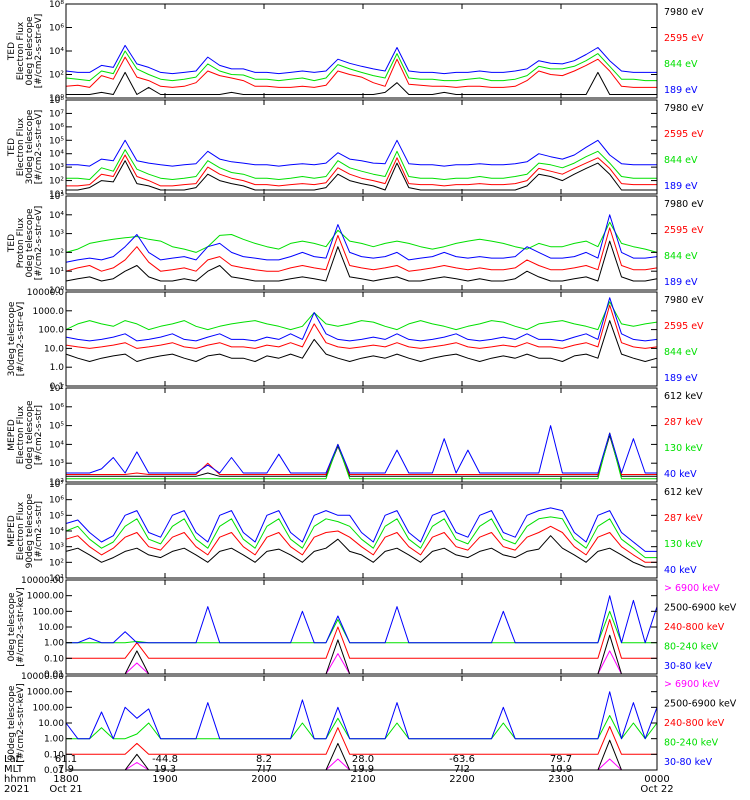 This screenshot has height=800, width=750. I want to click on legend-entry: 287 keV, so click(683, 422).